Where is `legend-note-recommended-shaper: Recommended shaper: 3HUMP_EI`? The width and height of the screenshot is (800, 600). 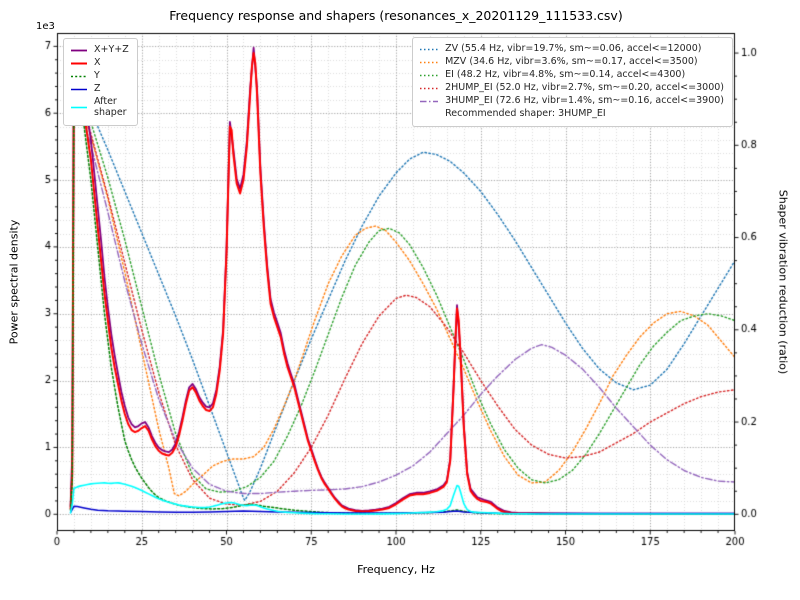
legend-note-recommended-shaper: Recommended shaper: 3HUMP_EI is located at coordinates (571, 114).